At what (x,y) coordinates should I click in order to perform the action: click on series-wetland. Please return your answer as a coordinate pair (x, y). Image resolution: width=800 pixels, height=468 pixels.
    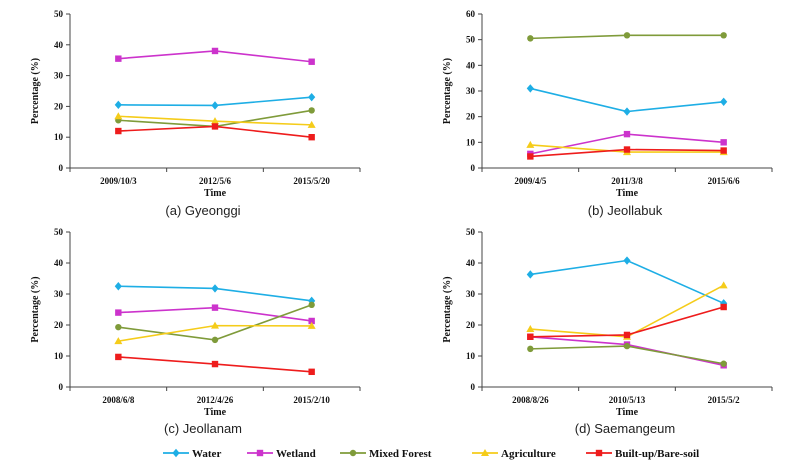
    Looking at the image, I should click on (215, 56).